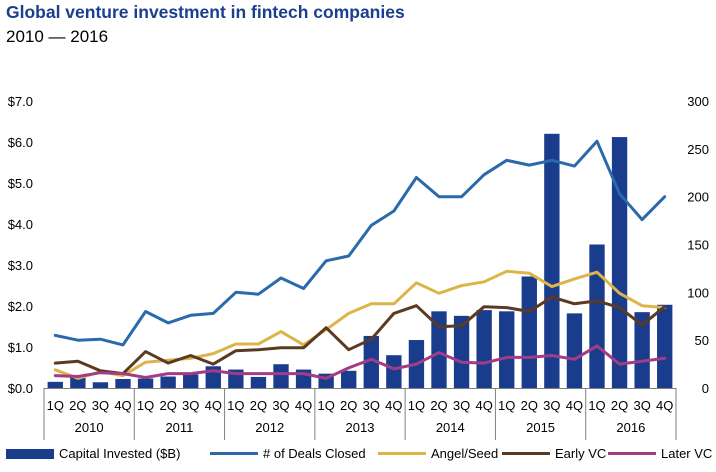  What do you see at coordinates (179, 427) in the screenshot?
I see `x-year-label: 2011` at bounding box center [179, 427].